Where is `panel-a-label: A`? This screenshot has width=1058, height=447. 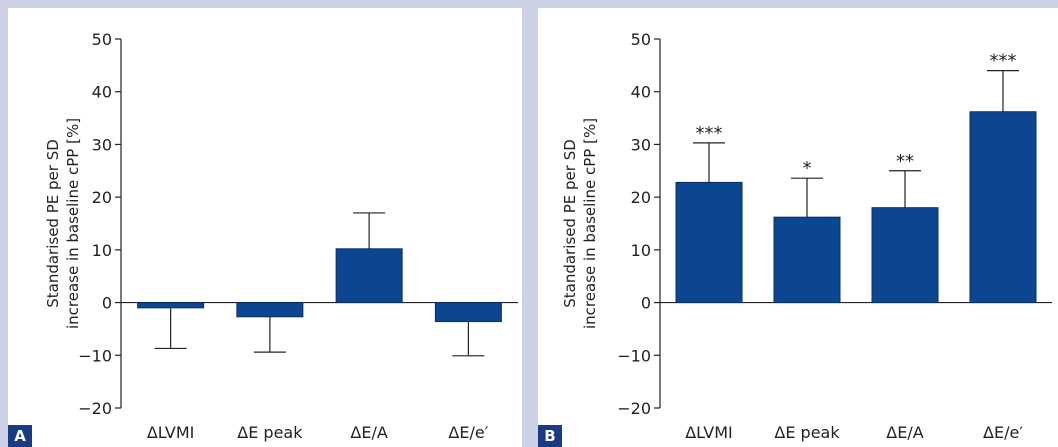 panel-a-label: A is located at coordinates (20, 436).